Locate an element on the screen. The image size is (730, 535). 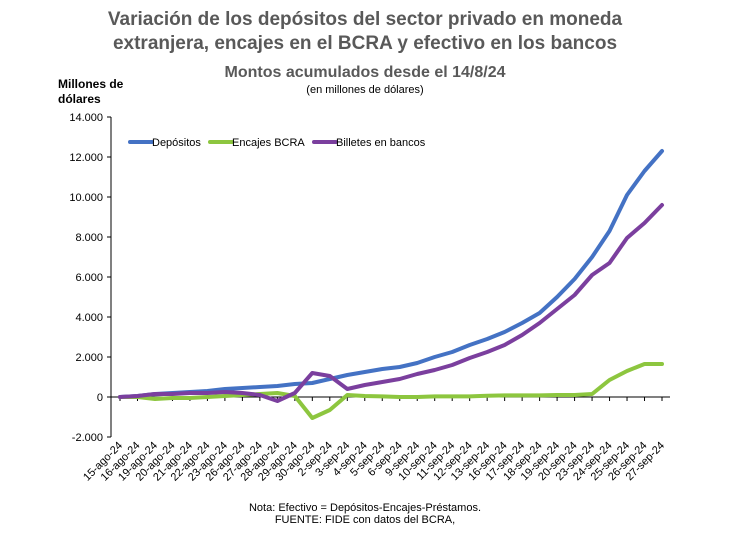
chart-units-note: (en millones de dólares) is located at coordinates (365, 90).